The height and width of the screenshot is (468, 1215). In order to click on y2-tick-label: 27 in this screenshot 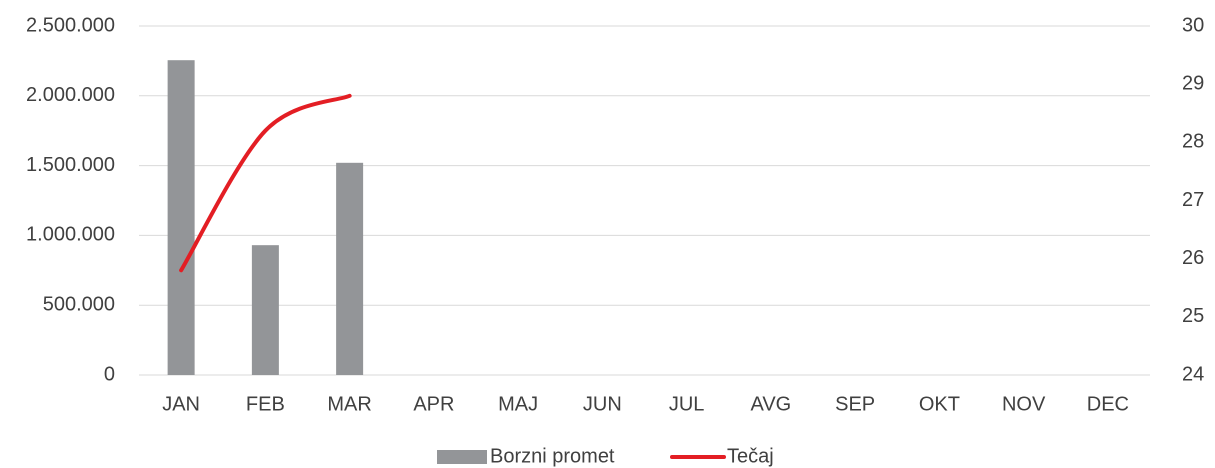, I will do `click(1193, 200)`.